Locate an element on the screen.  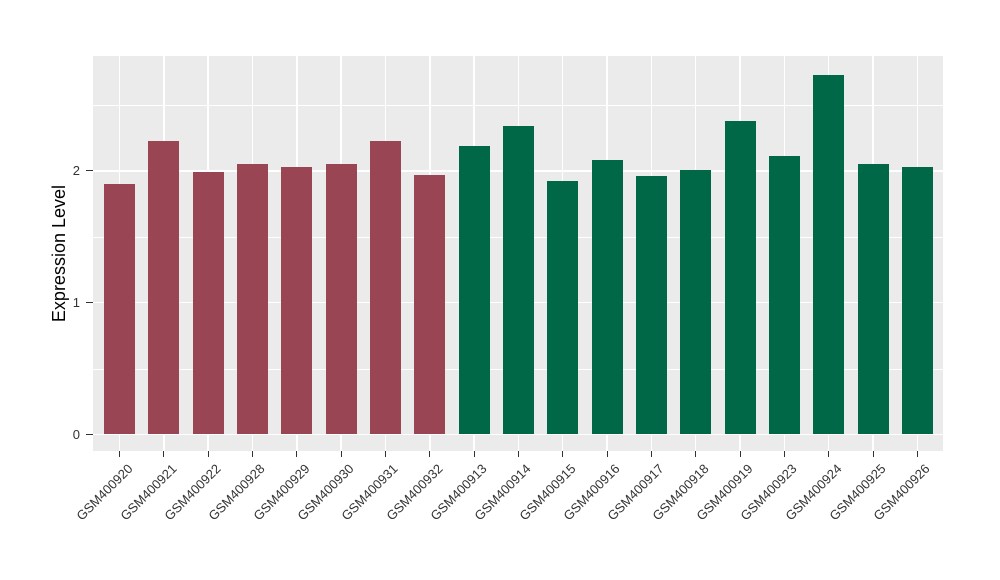
bar-GSM400921 is located at coordinates (164, 287).